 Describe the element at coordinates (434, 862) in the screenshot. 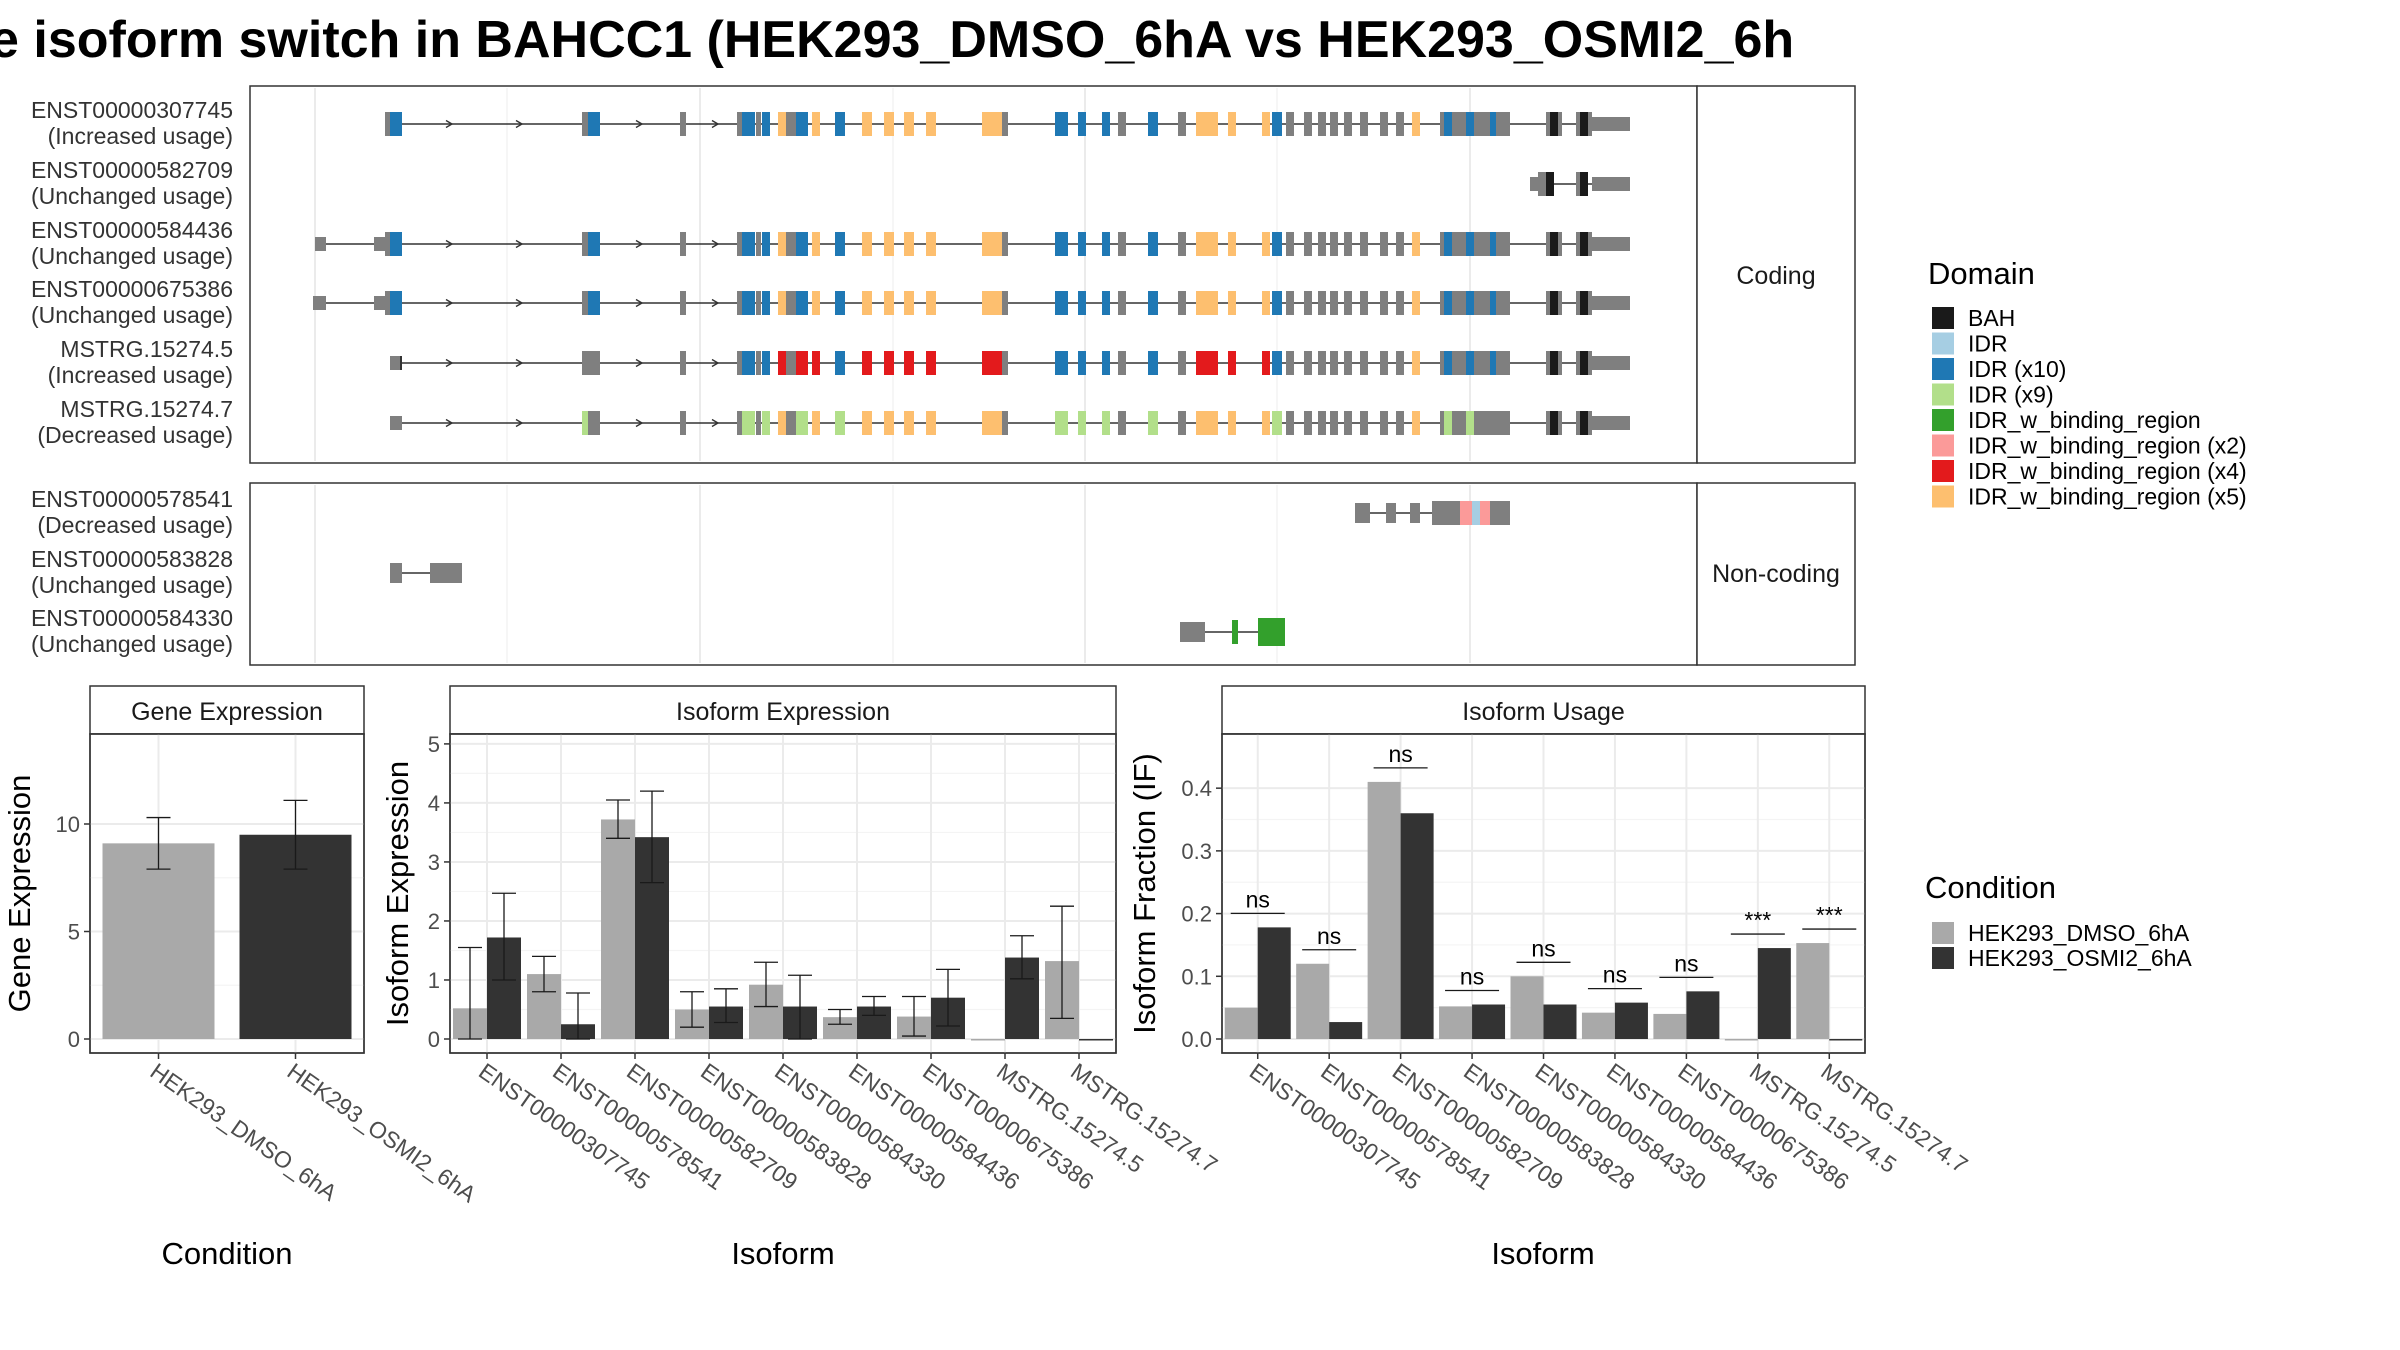

I see `y-tick-label: 3` at that location.